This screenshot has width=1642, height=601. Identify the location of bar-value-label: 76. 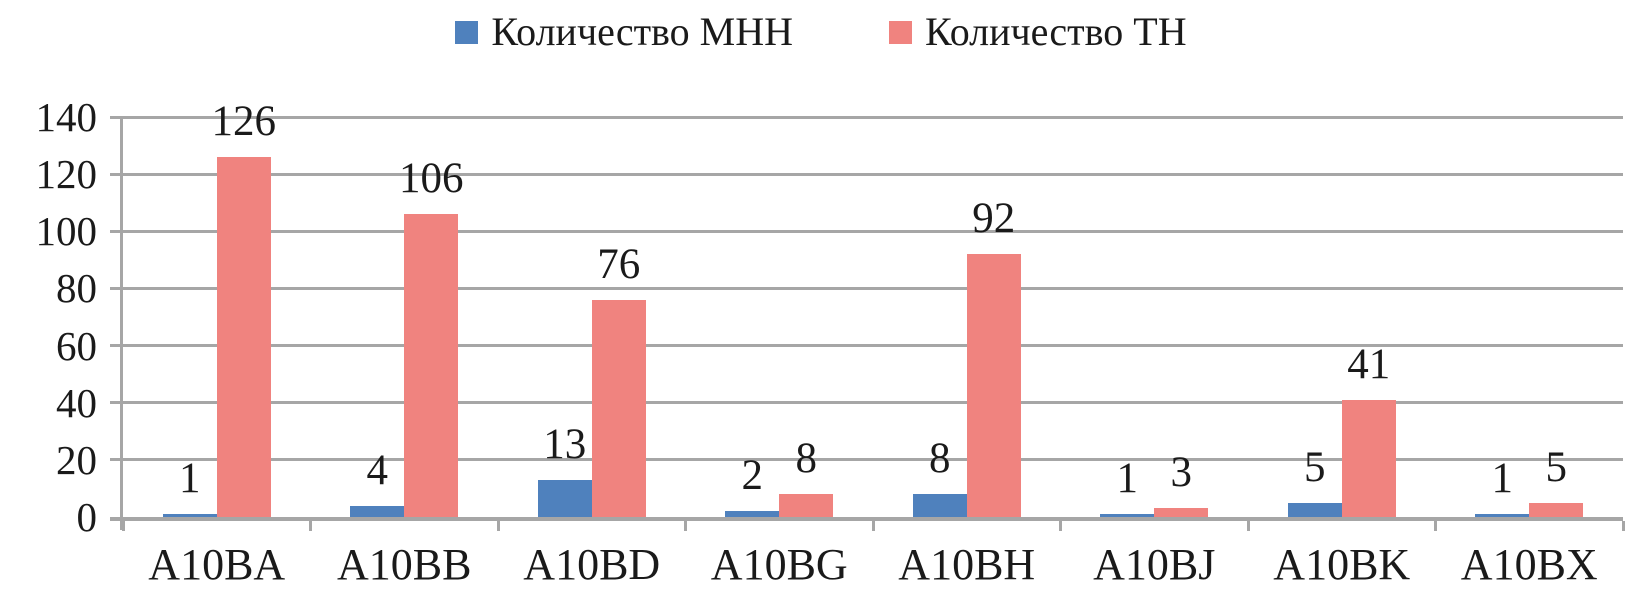
(619, 264).